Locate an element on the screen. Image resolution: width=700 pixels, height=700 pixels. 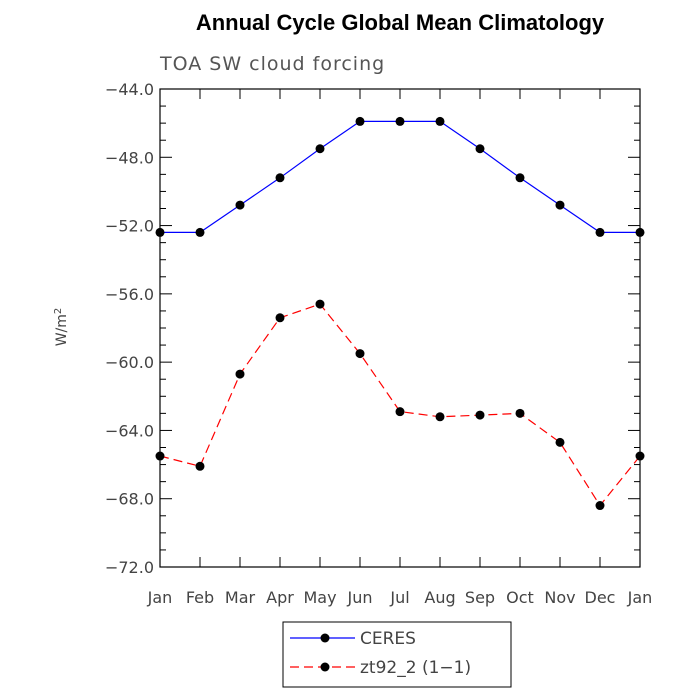
x-tick-label: Feb is located at coordinates (200, 597).